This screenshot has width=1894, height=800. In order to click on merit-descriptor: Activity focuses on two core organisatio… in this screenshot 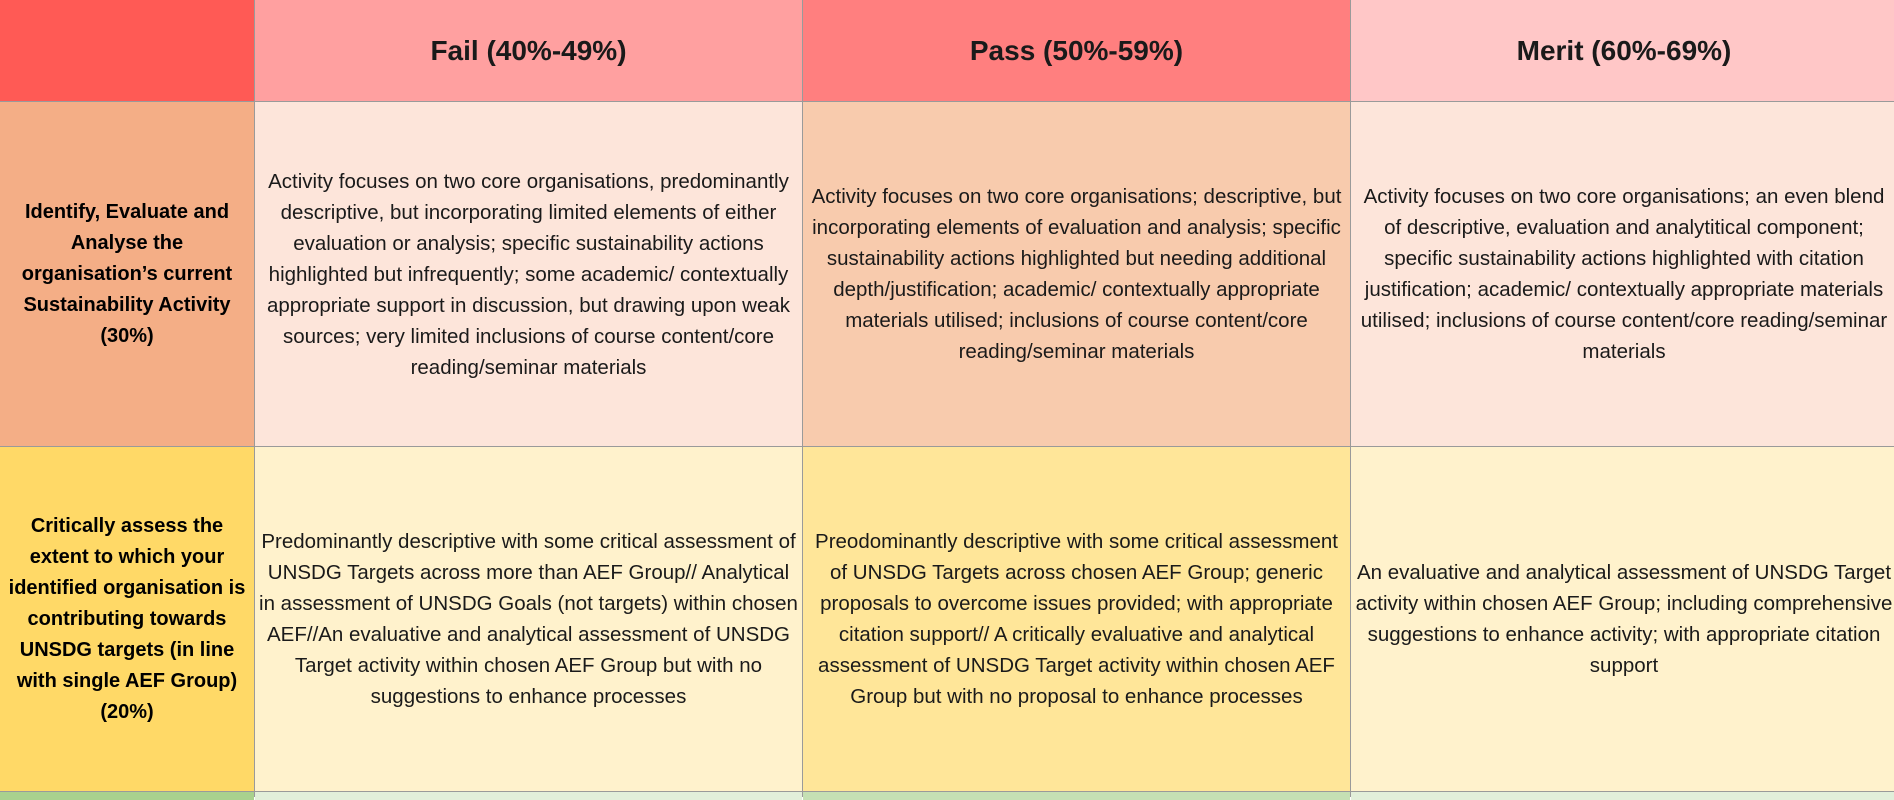, I will do `click(1624, 274)`.